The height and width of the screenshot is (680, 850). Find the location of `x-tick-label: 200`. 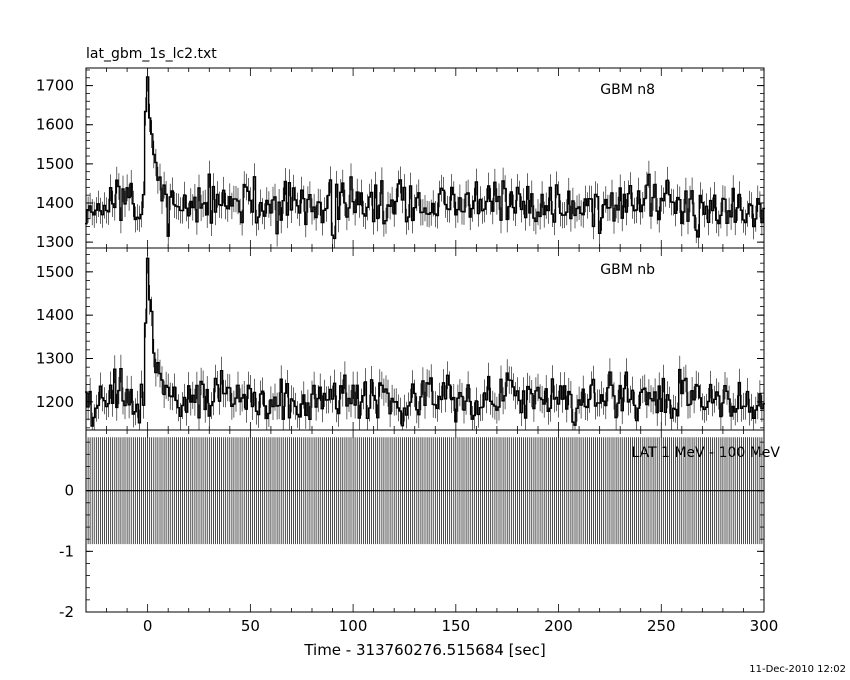

x-tick-label: 200 is located at coordinates (558, 626).